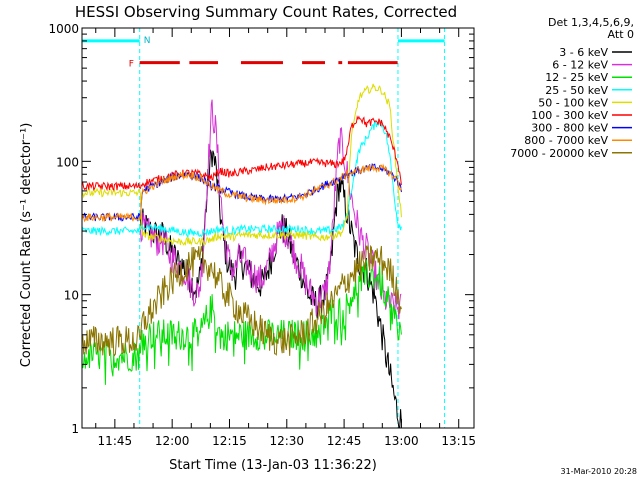 This screenshot has height=484, width=640. What do you see at coordinates (67, 162) in the screenshot?
I see `y-tick-label: 100` at bounding box center [67, 162].